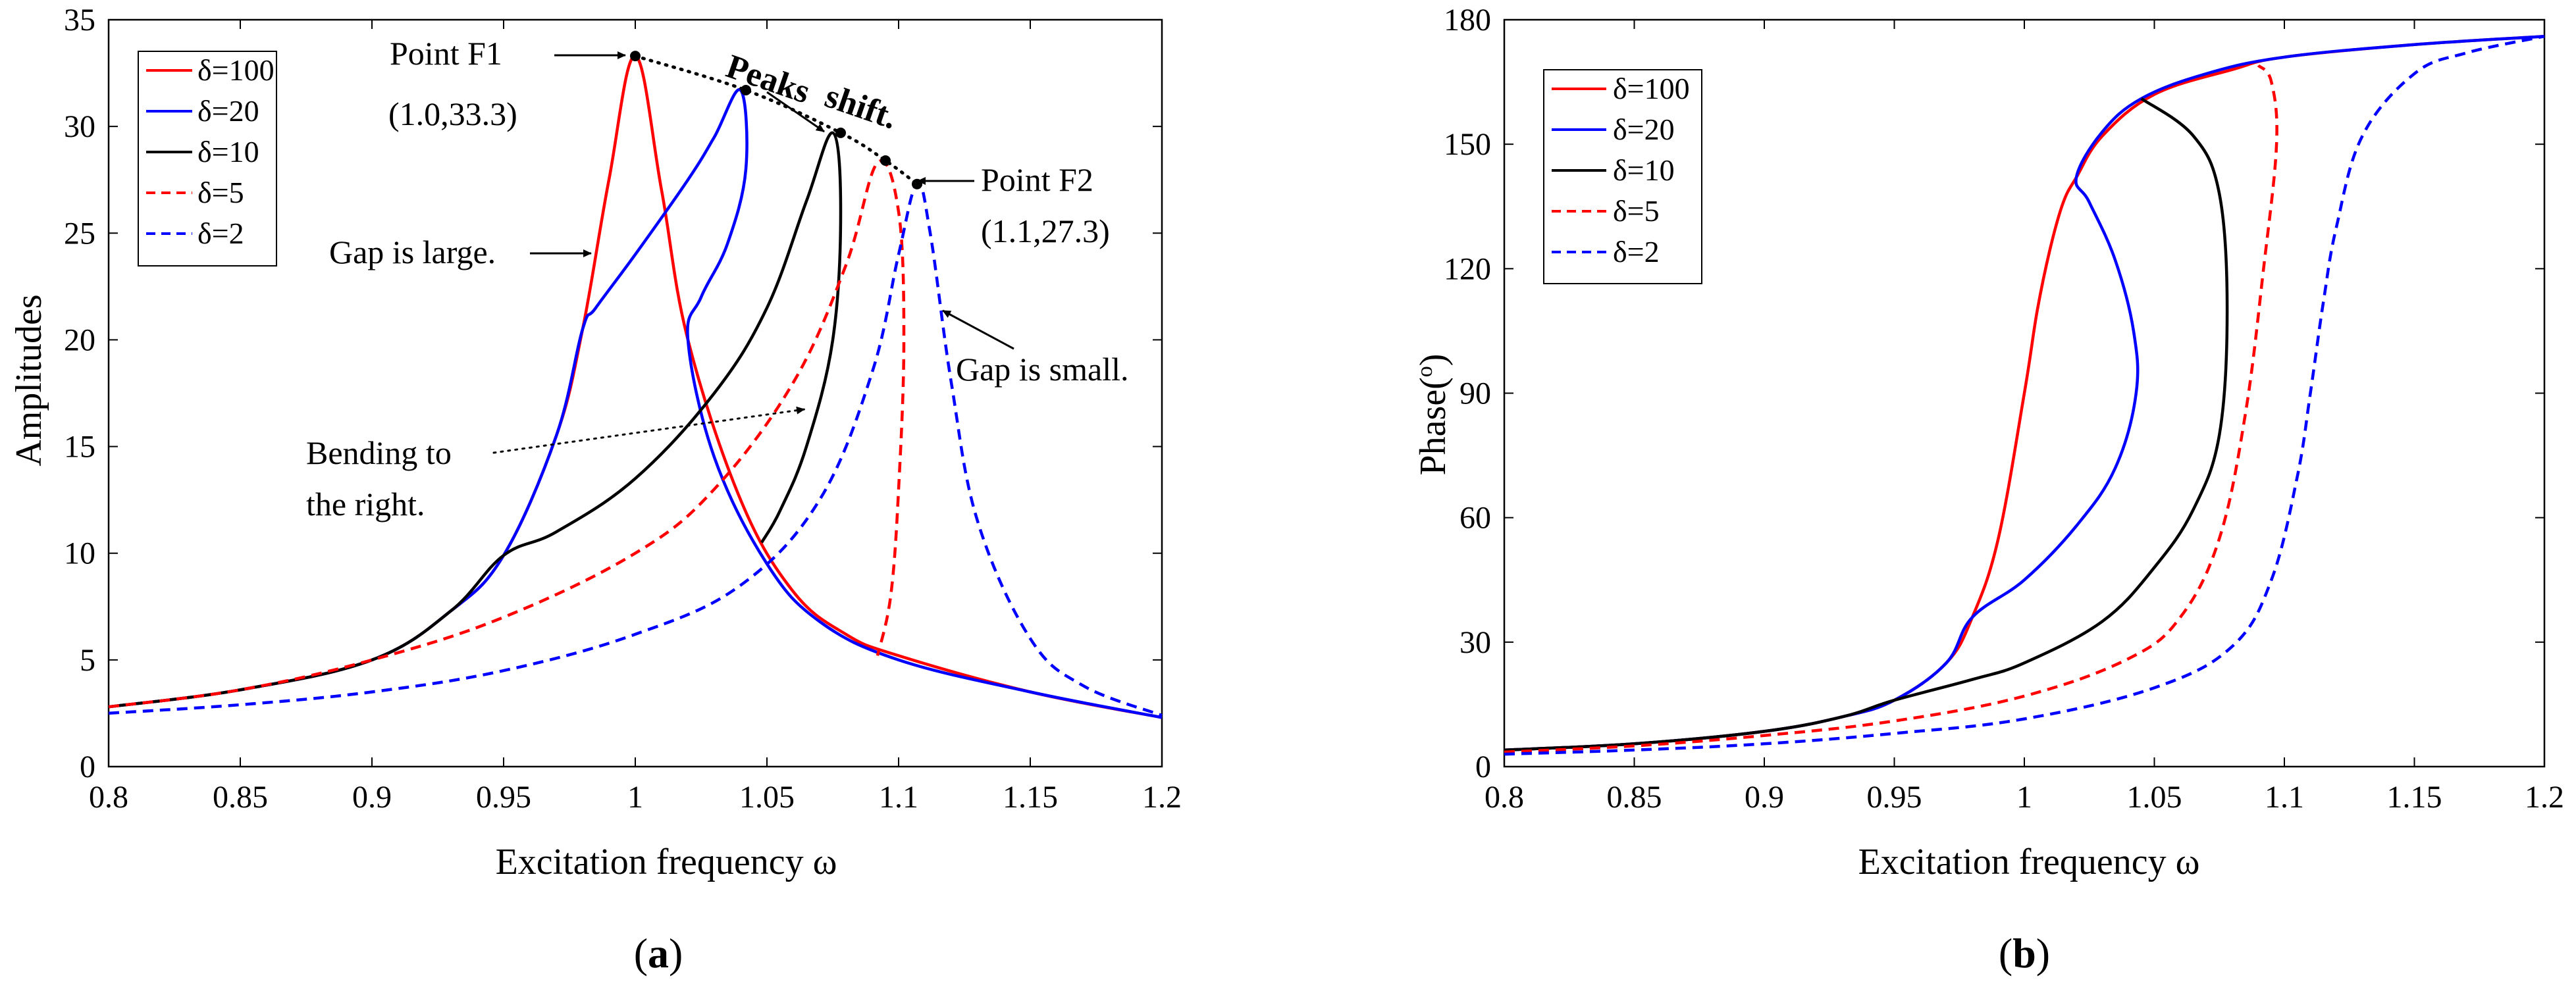 This screenshot has width=2576, height=991. I want to click on legend-a: δ=100 δ=20 δ=10 δ=5 δ=2, so click(207, 159).